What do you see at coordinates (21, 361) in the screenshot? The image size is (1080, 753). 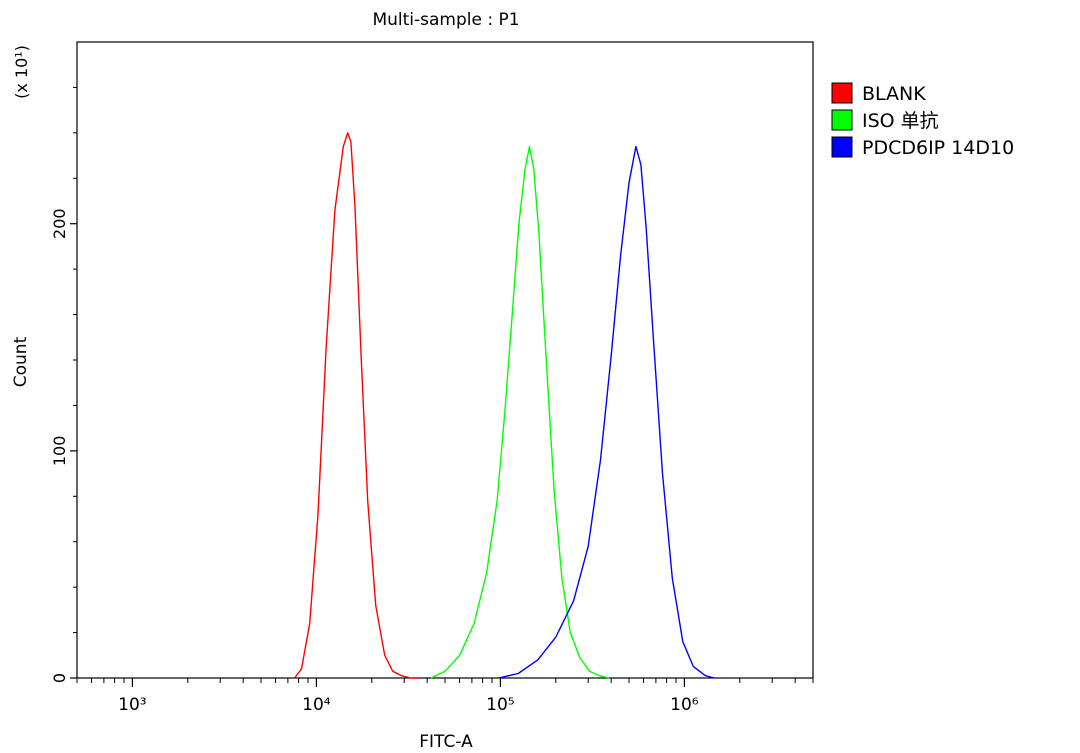 I see `y-axis-label: Count` at bounding box center [21, 361].